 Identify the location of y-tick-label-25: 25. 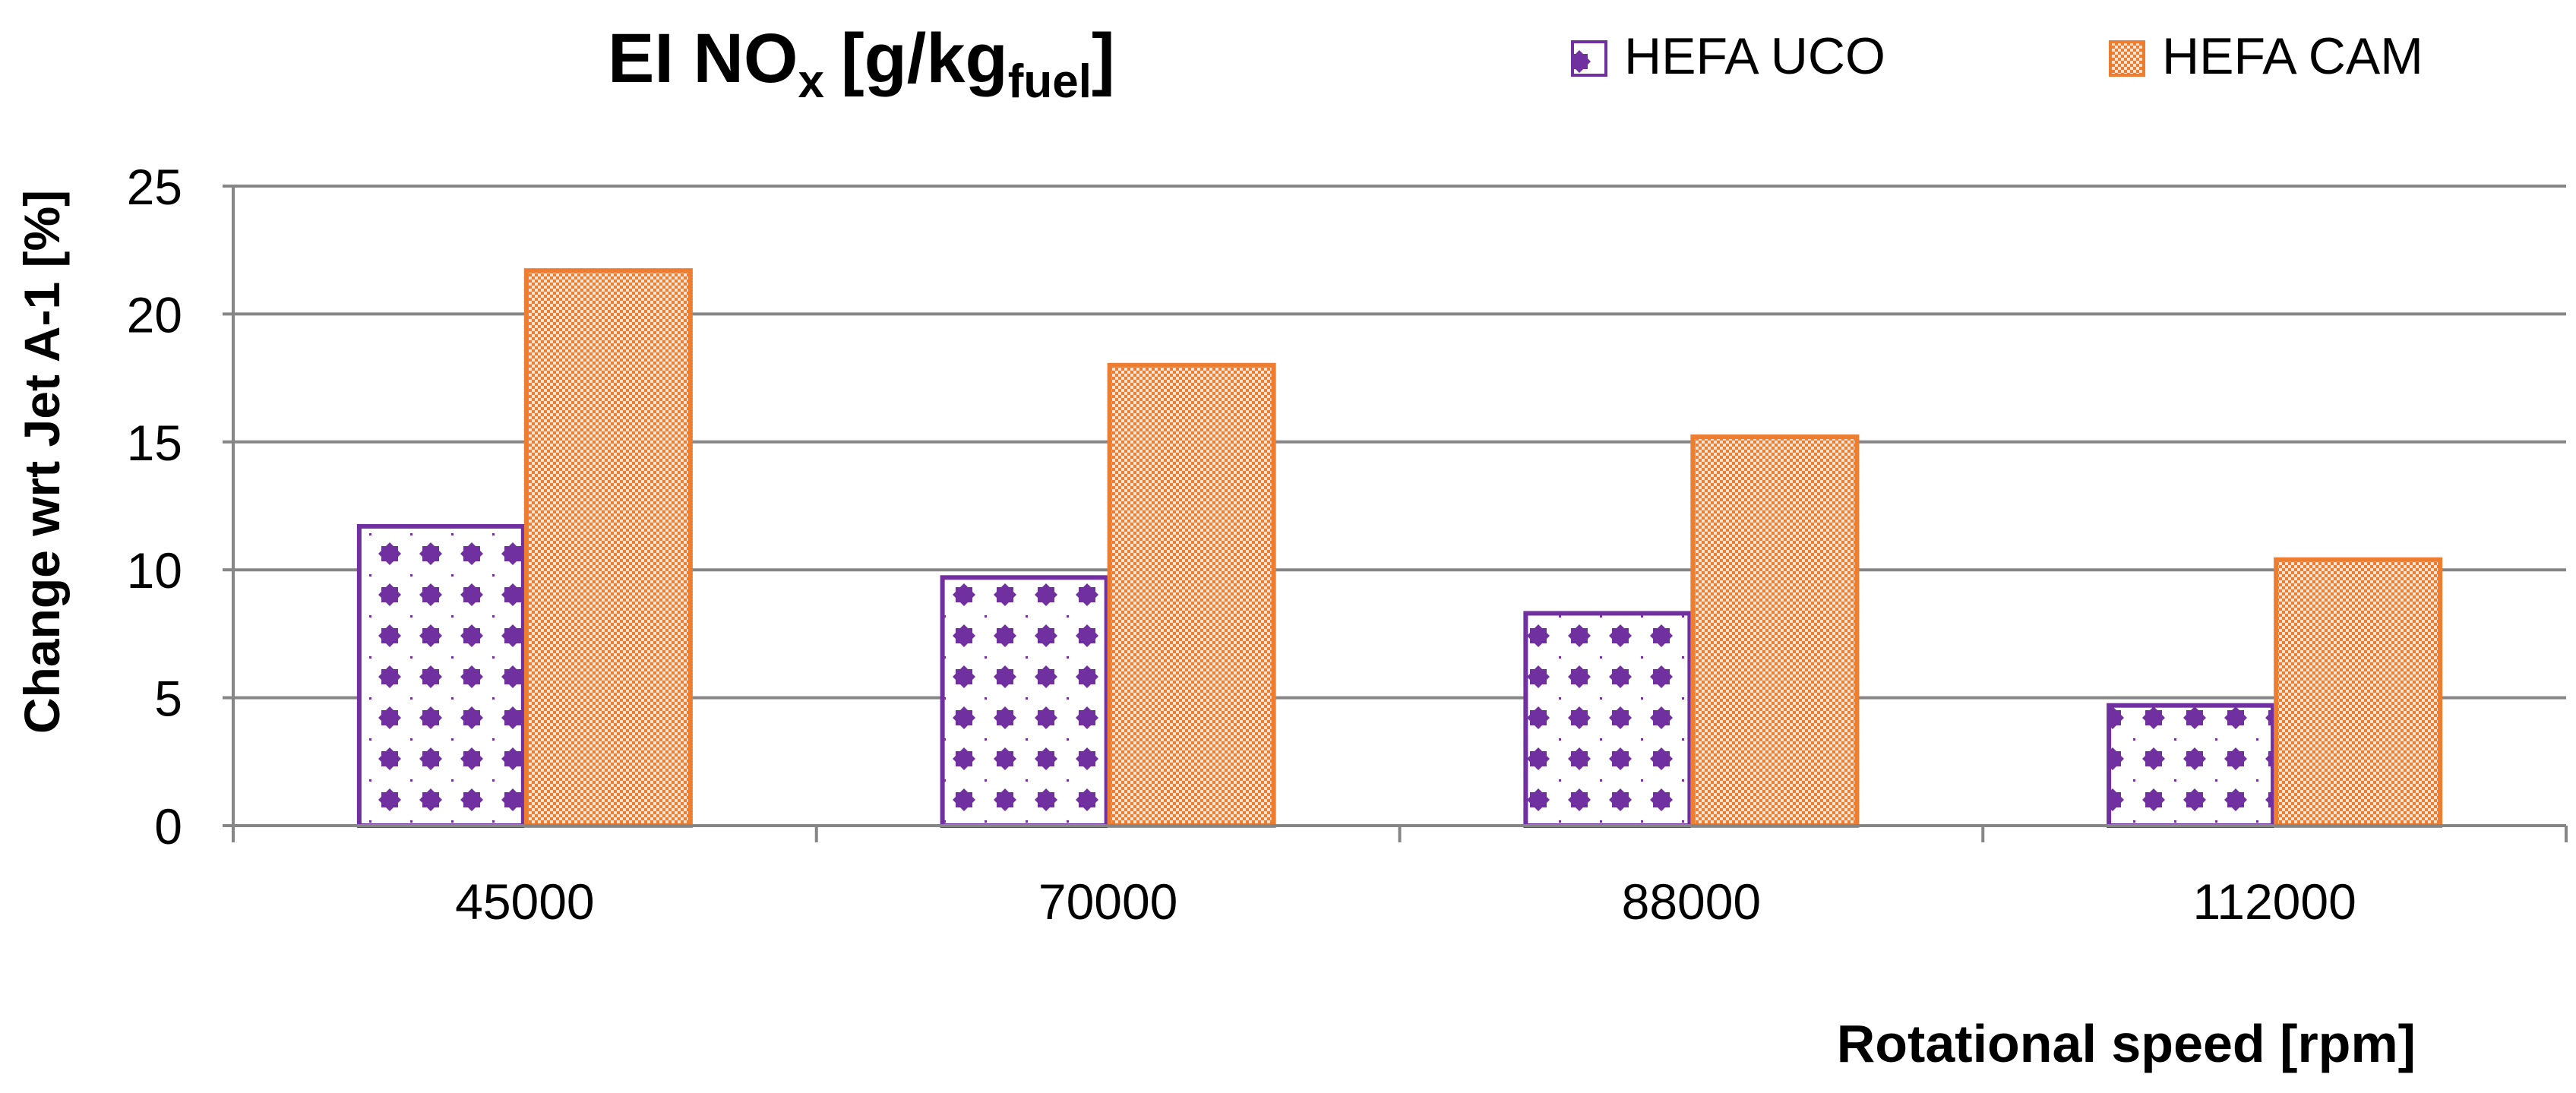
(154, 187).